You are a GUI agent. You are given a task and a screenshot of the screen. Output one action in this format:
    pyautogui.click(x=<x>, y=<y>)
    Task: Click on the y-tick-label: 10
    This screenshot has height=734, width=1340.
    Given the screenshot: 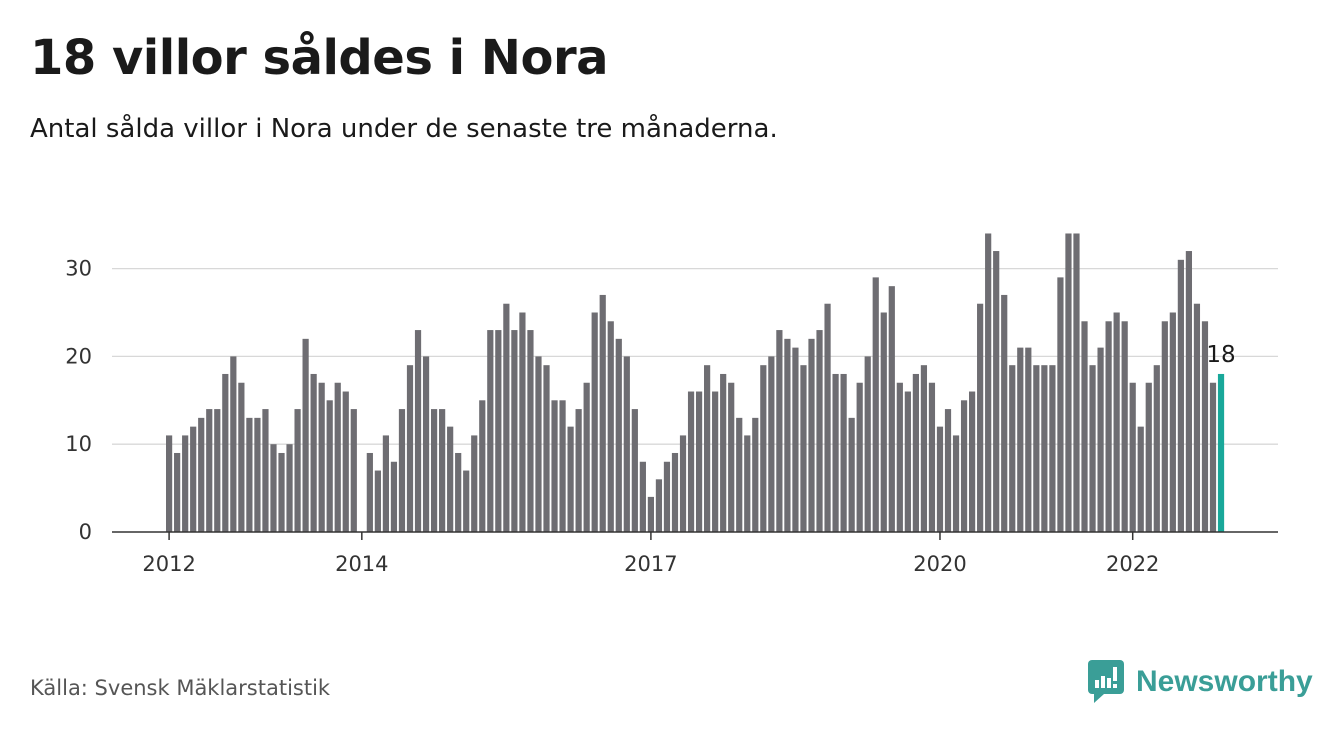 What is the action you would take?
    pyautogui.click(x=78, y=444)
    